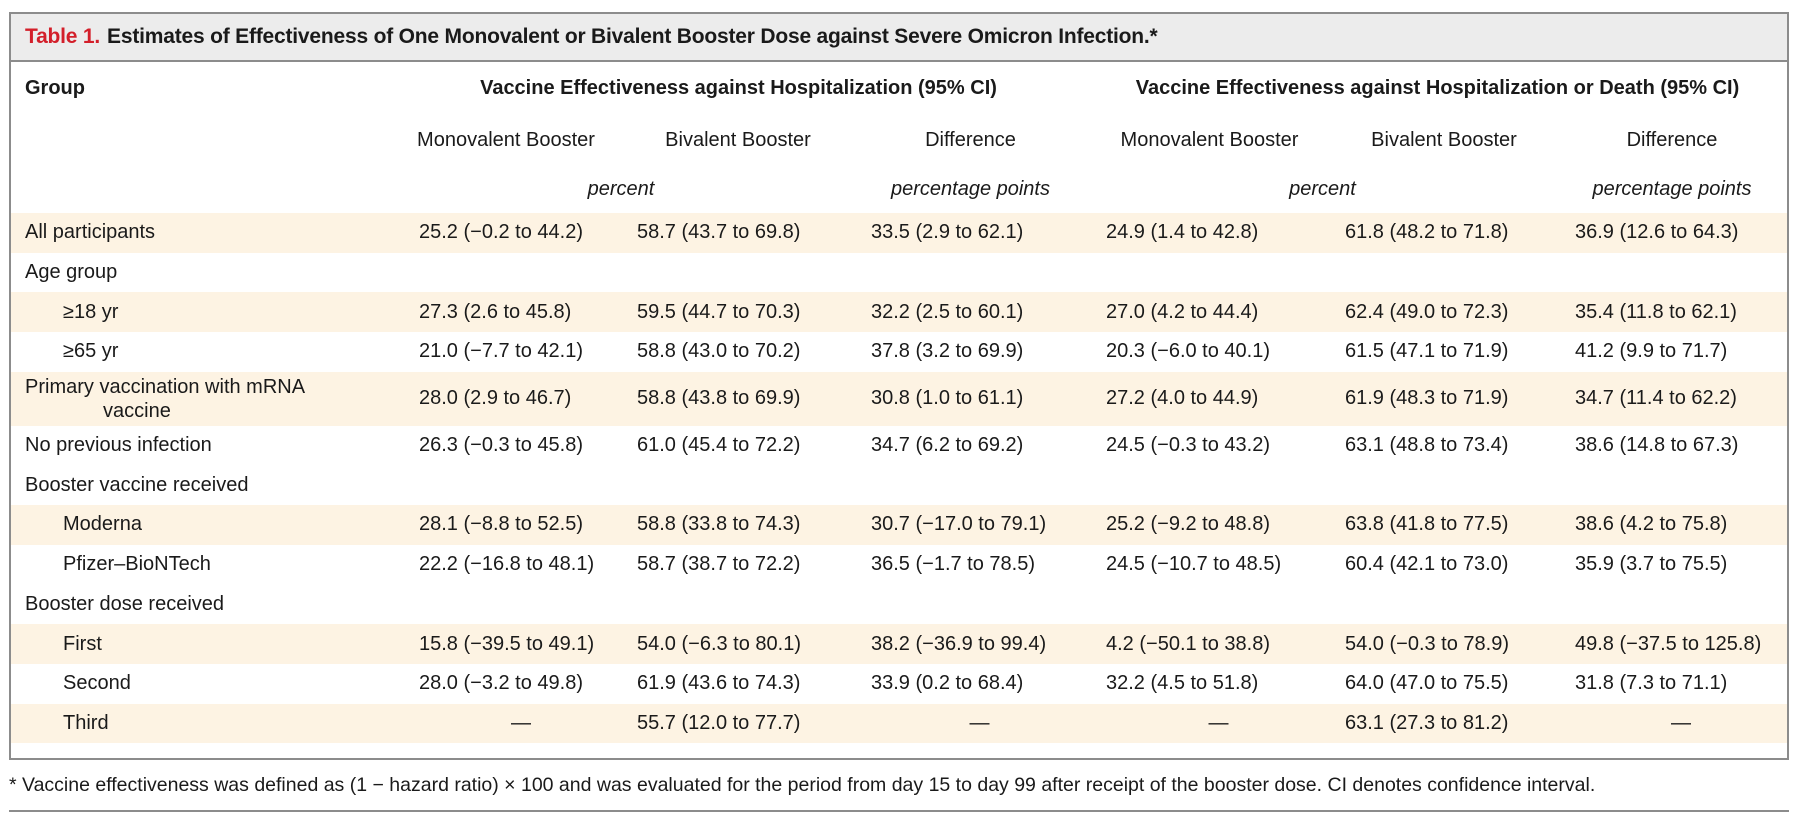 The width and height of the screenshot is (1800, 822). I want to click on table-cell: 27.3 (2.6 to 45.8), so click(506, 312).